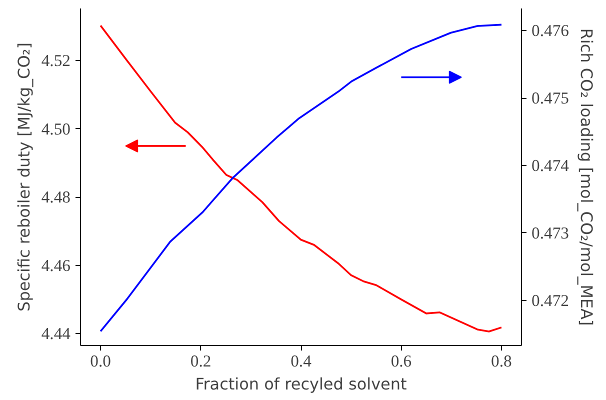 Image resolution: width=606 pixels, height=400 pixels. What do you see at coordinates (551, 166) in the screenshot?
I see `y2-tick-label: 0.474` at bounding box center [551, 166].